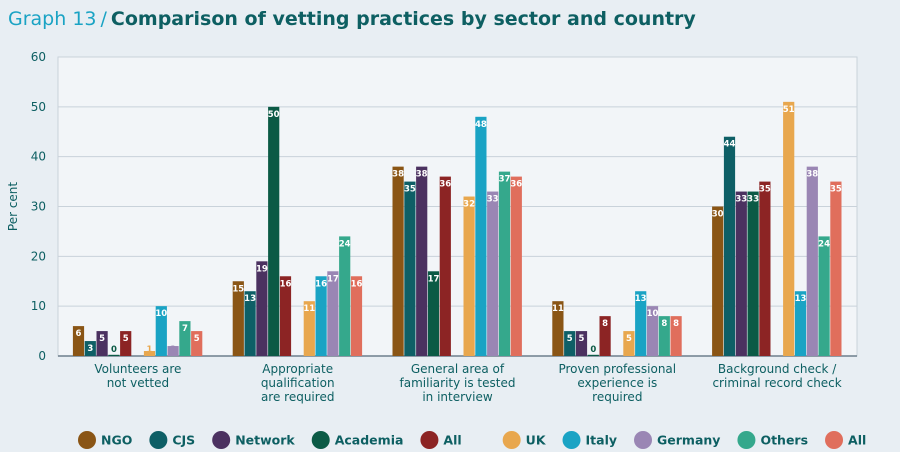 The image size is (900, 452). Describe the element at coordinates (718, 215) in the screenshot. I see `bar-value-label: 30` at that location.